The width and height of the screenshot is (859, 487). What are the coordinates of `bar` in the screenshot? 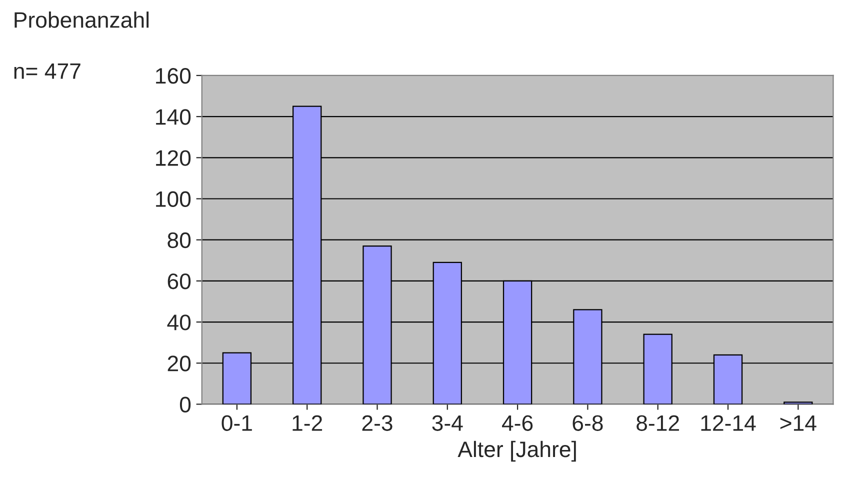 It's located at (798, 403).